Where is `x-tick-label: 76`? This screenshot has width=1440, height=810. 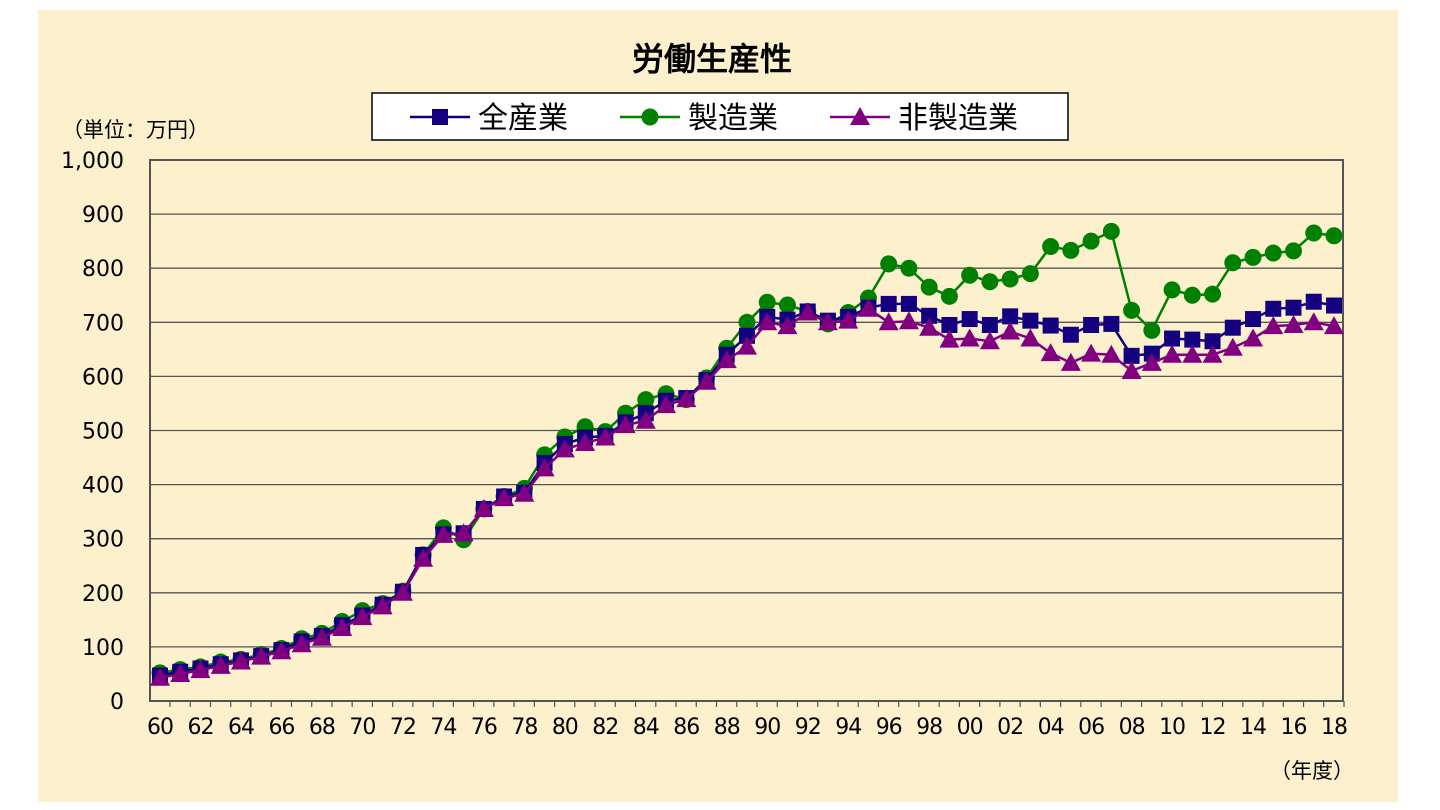 x-tick-label: 76 is located at coordinates (484, 727).